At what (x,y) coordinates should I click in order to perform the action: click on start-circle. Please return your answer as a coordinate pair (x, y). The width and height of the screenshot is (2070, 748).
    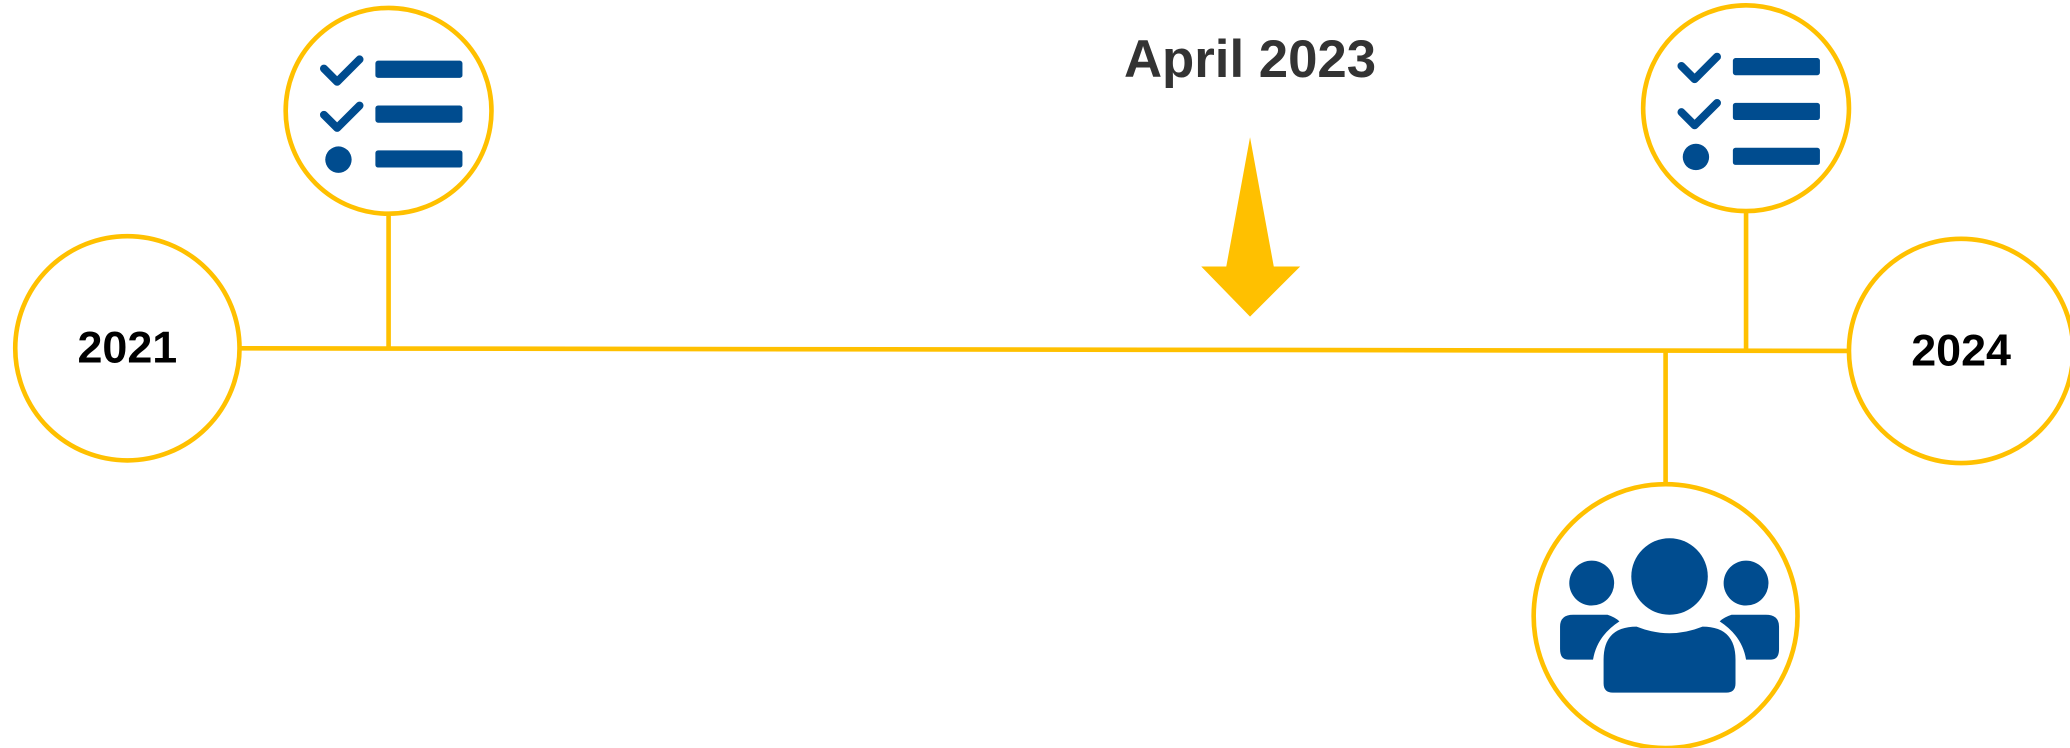
    Looking at the image, I should click on (127, 348).